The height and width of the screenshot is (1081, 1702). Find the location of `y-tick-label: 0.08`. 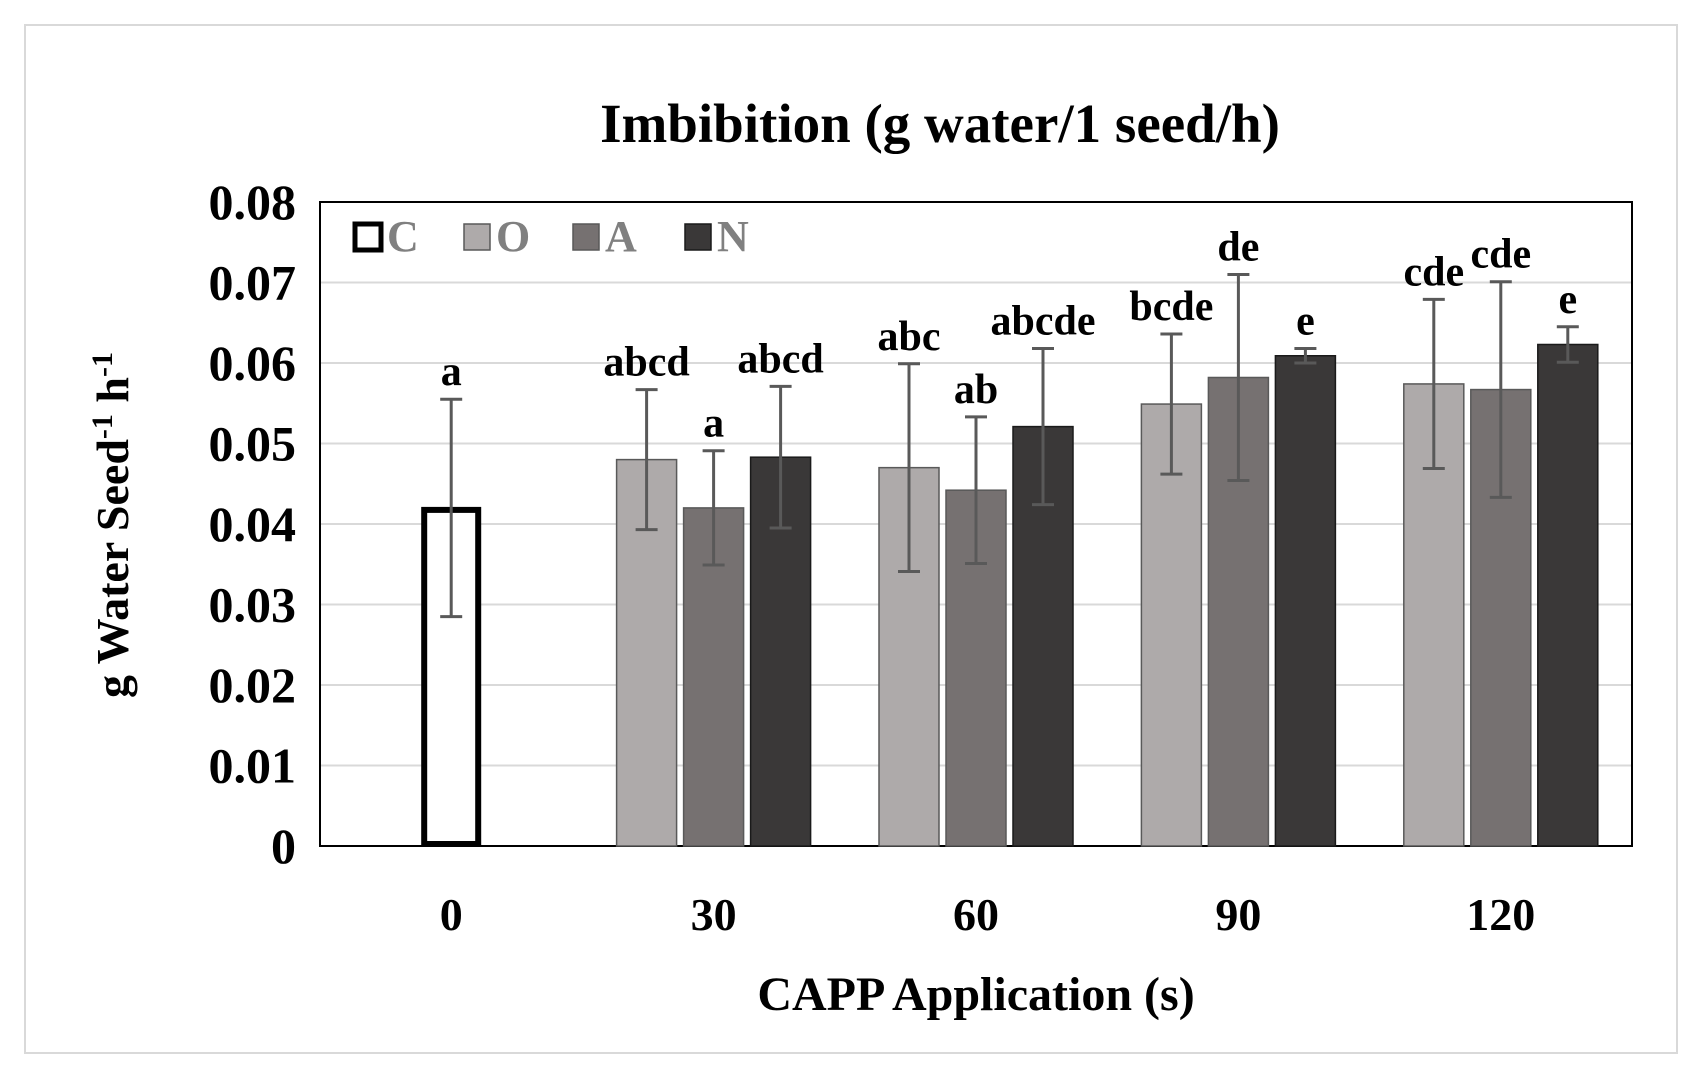

y-tick-label: 0.08 is located at coordinates (253, 202).